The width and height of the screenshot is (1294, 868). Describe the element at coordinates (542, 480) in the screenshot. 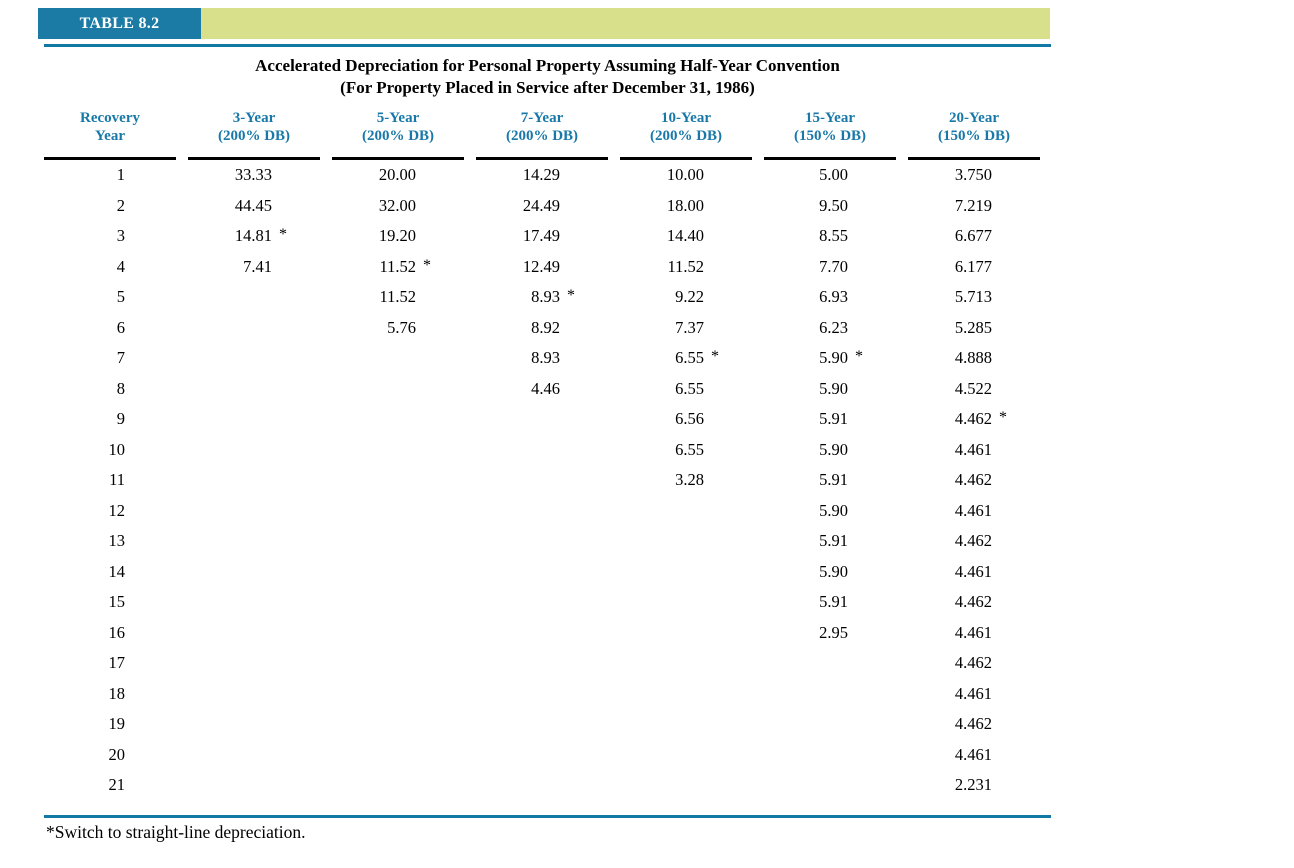

I see `table-row: 11 3.28 5.91 4.462` at that location.